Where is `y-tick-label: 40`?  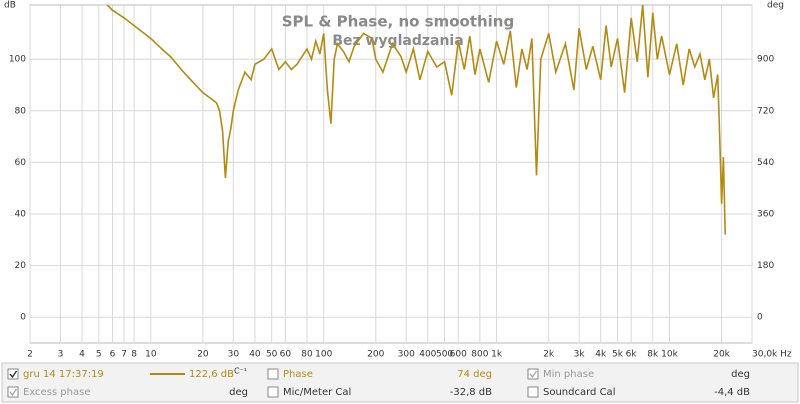 y-tick-label: 40 is located at coordinates (21, 214).